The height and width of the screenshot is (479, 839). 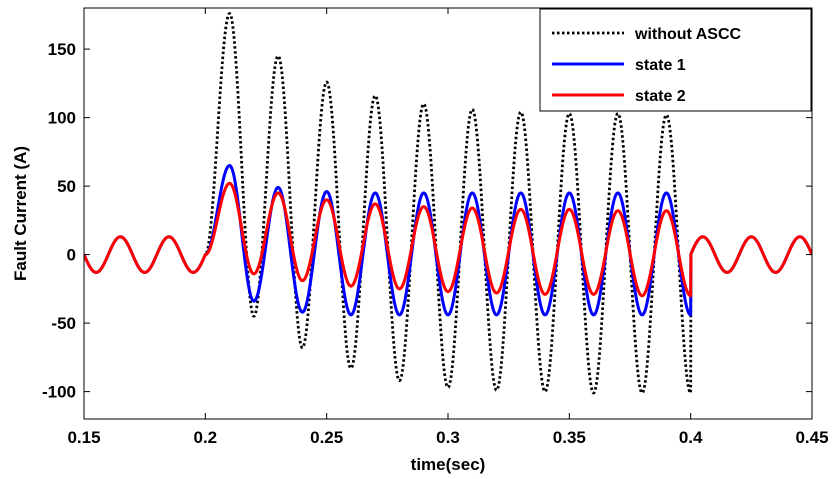 I want to click on x-tick-label: 0.15, so click(x=83, y=437).